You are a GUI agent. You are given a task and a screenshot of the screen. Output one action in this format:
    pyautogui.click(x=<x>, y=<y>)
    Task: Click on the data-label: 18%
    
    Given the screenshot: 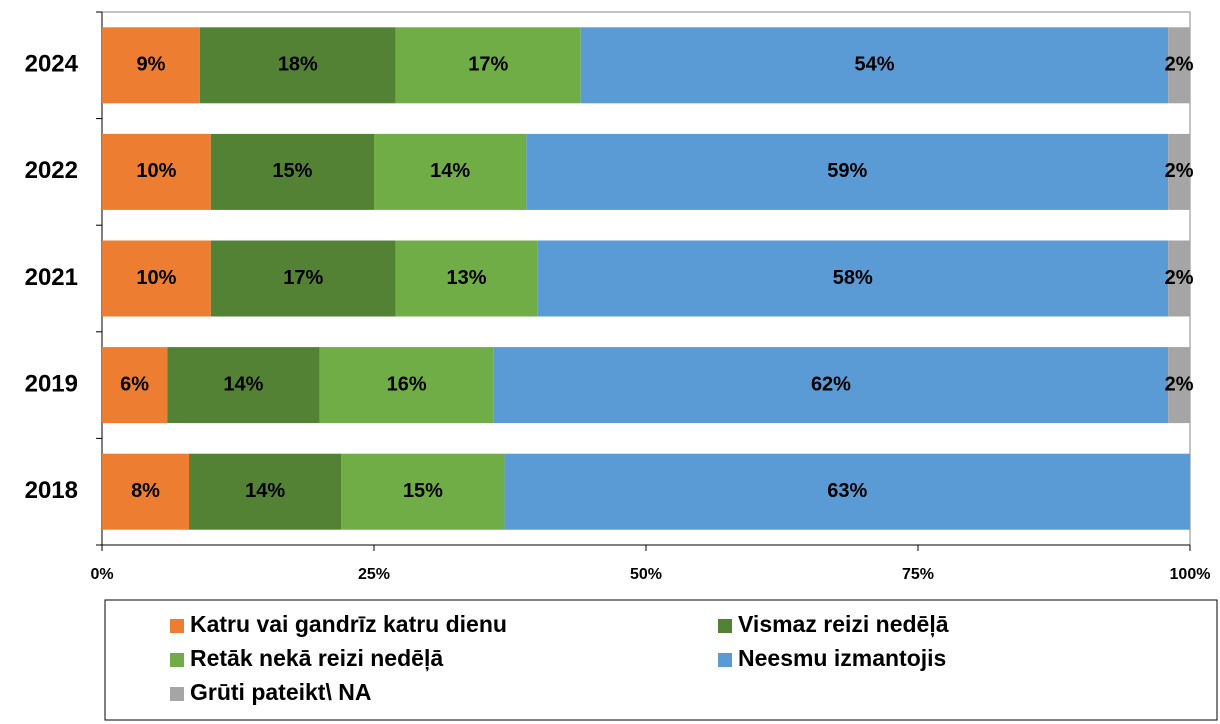 What is the action you would take?
    pyautogui.click(x=298, y=65)
    